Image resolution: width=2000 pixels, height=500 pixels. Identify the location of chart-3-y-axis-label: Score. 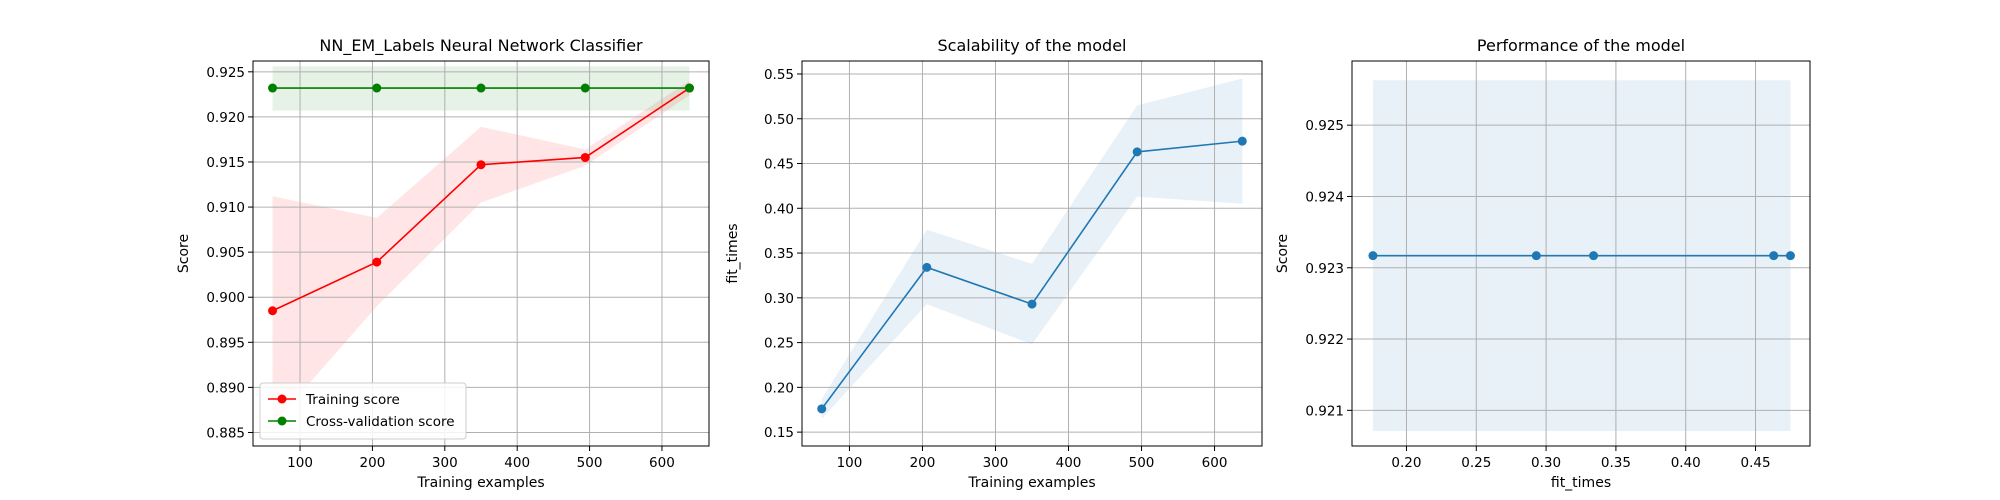
(1283, 253).